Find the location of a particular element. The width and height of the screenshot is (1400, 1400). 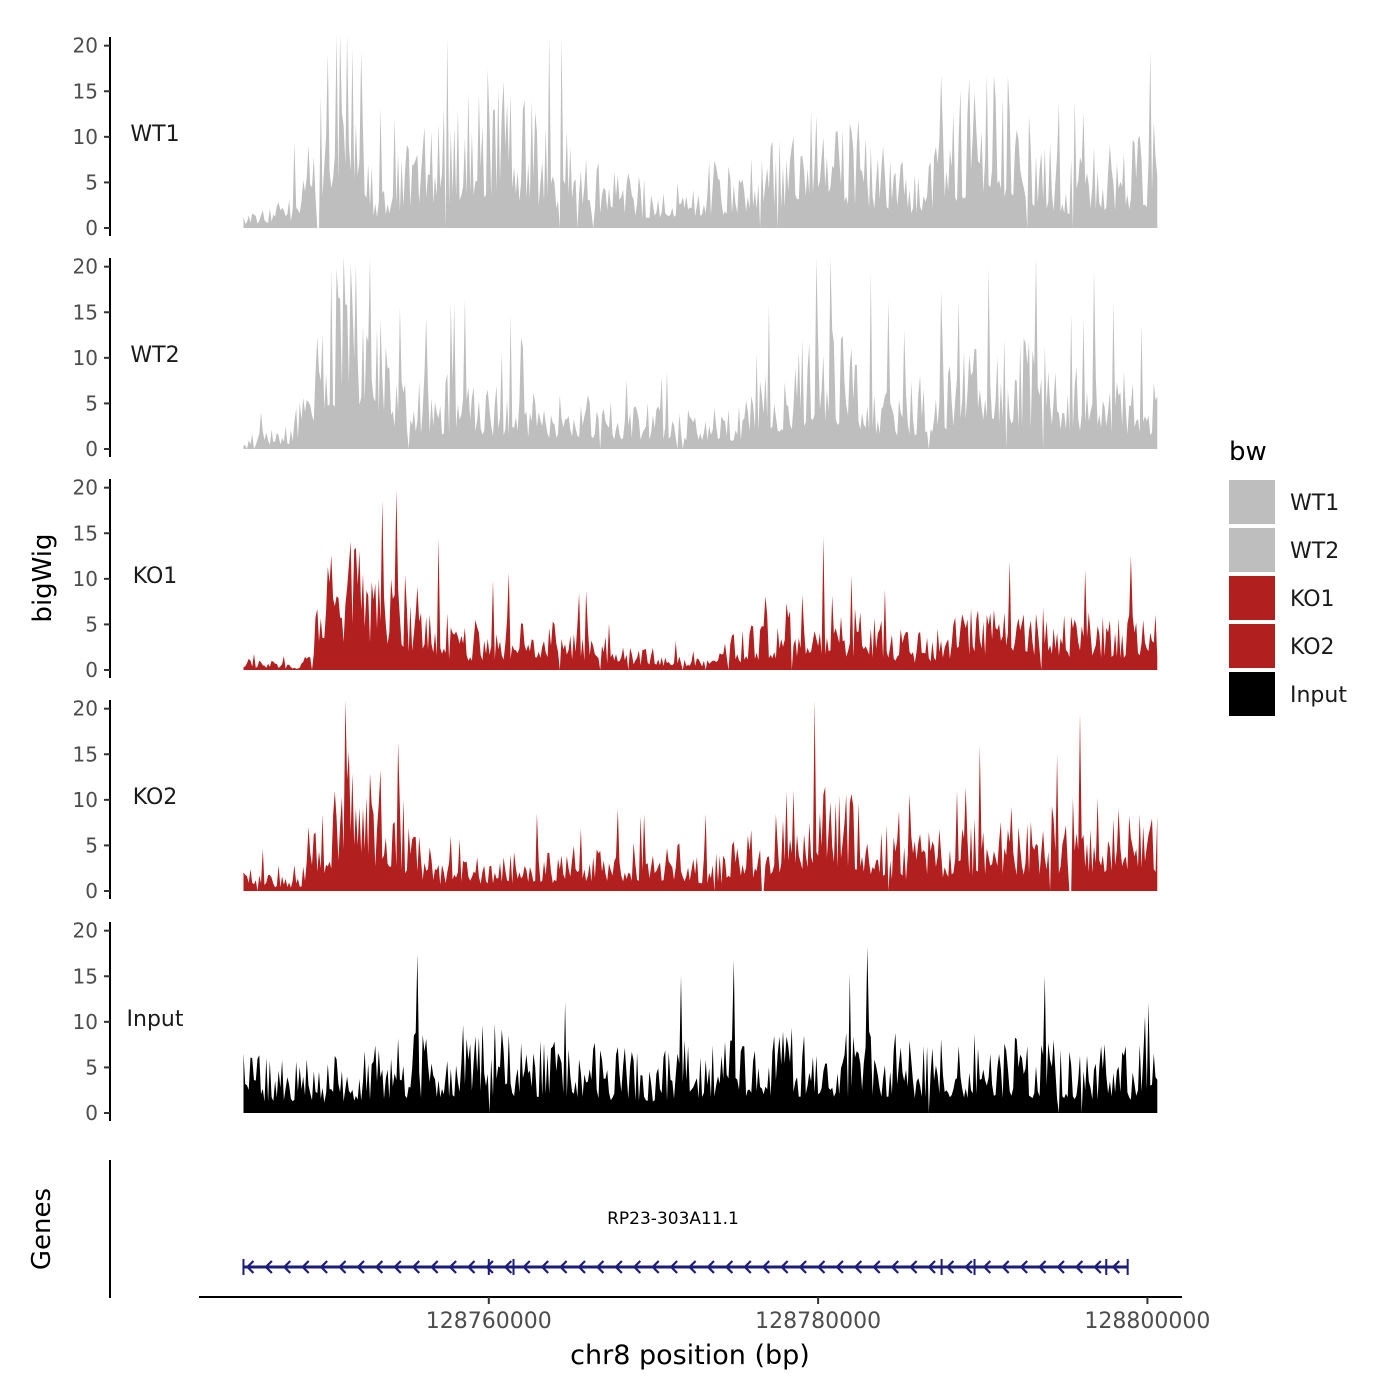

genes-track-label: Genes is located at coordinates (42, 1229).